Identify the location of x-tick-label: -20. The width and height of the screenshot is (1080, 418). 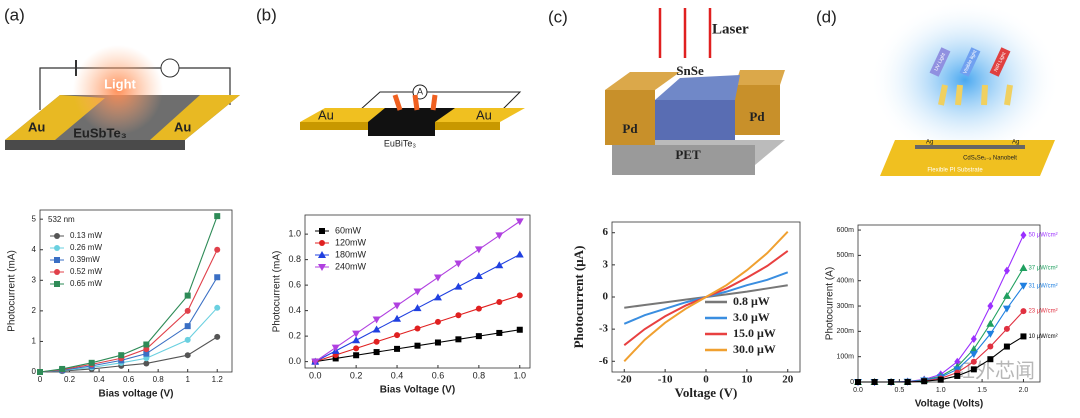
(624, 380).